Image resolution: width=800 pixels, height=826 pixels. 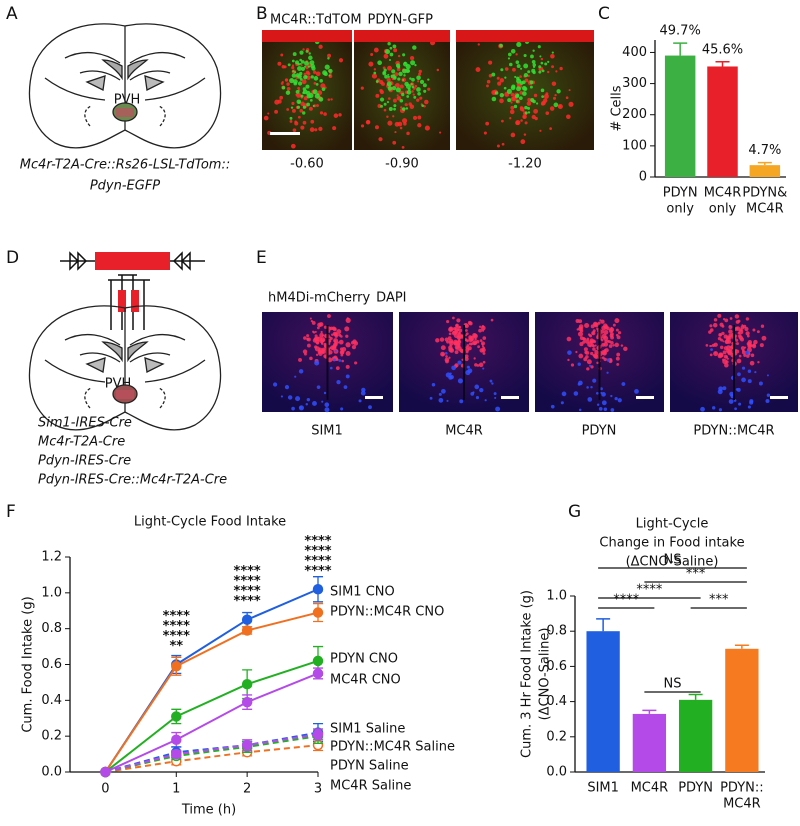 What do you see at coordinates (527, 674) in the screenshot?
I see `y-axis-label: Cum. 3 Hr Food Intake (g)` at bounding box center [527, 674].